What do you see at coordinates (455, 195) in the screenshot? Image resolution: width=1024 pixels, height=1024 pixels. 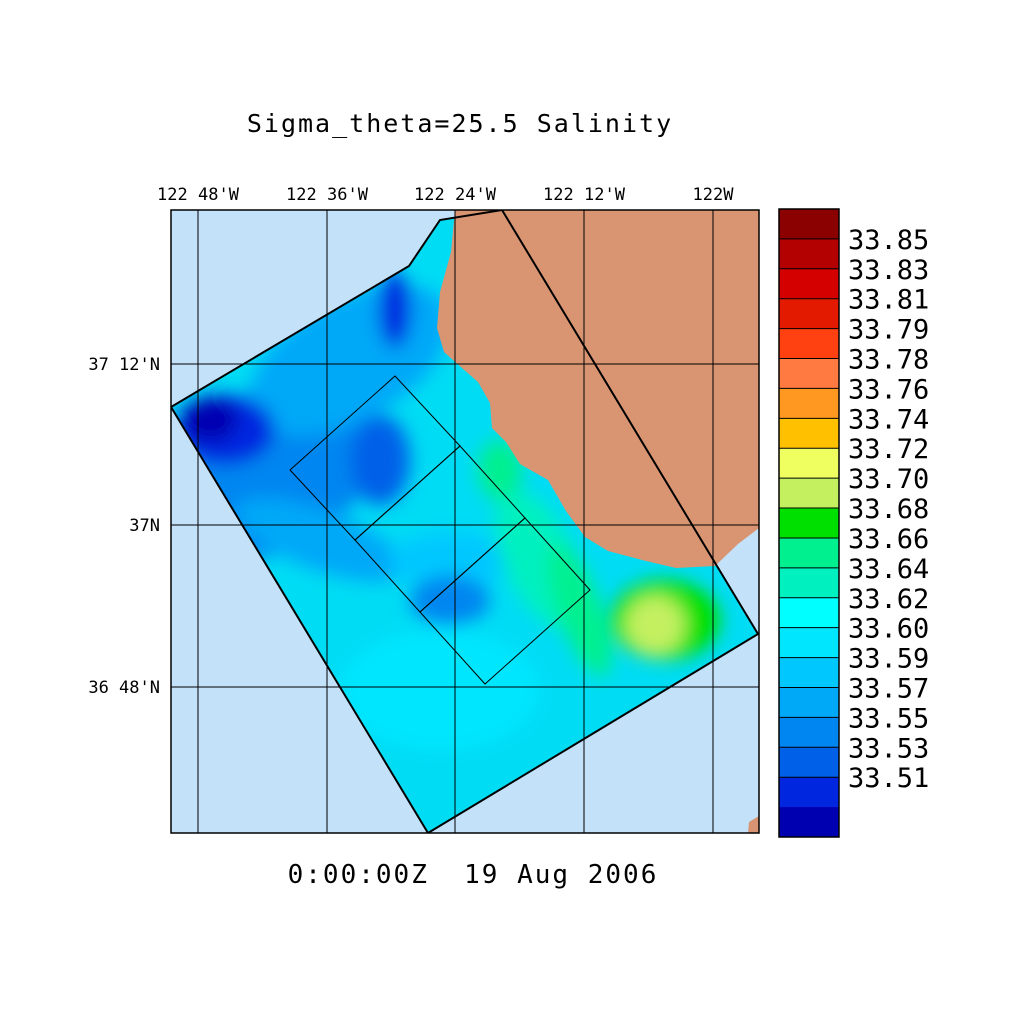 I see `lon-tick-label: 122 24'W` at bounding box center [455, 195].